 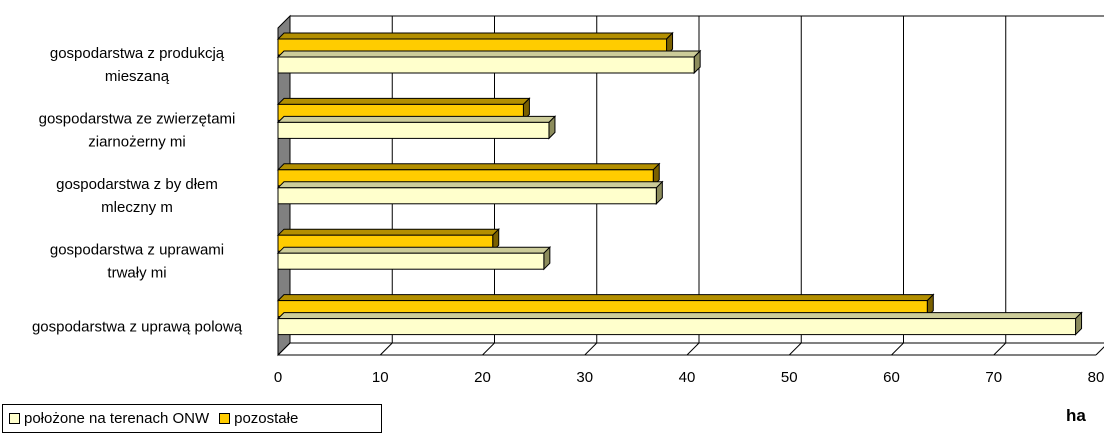 I want to click on legend-item-pozostale: pozostałe, so click(x=258, y=418).